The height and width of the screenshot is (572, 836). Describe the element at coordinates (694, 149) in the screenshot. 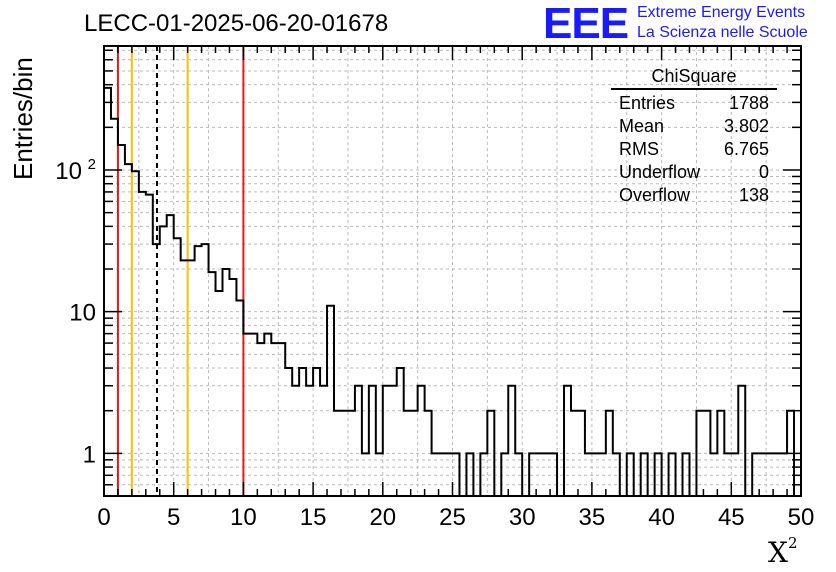

I see `stats-row-rms: RMS 6.765` at that location.